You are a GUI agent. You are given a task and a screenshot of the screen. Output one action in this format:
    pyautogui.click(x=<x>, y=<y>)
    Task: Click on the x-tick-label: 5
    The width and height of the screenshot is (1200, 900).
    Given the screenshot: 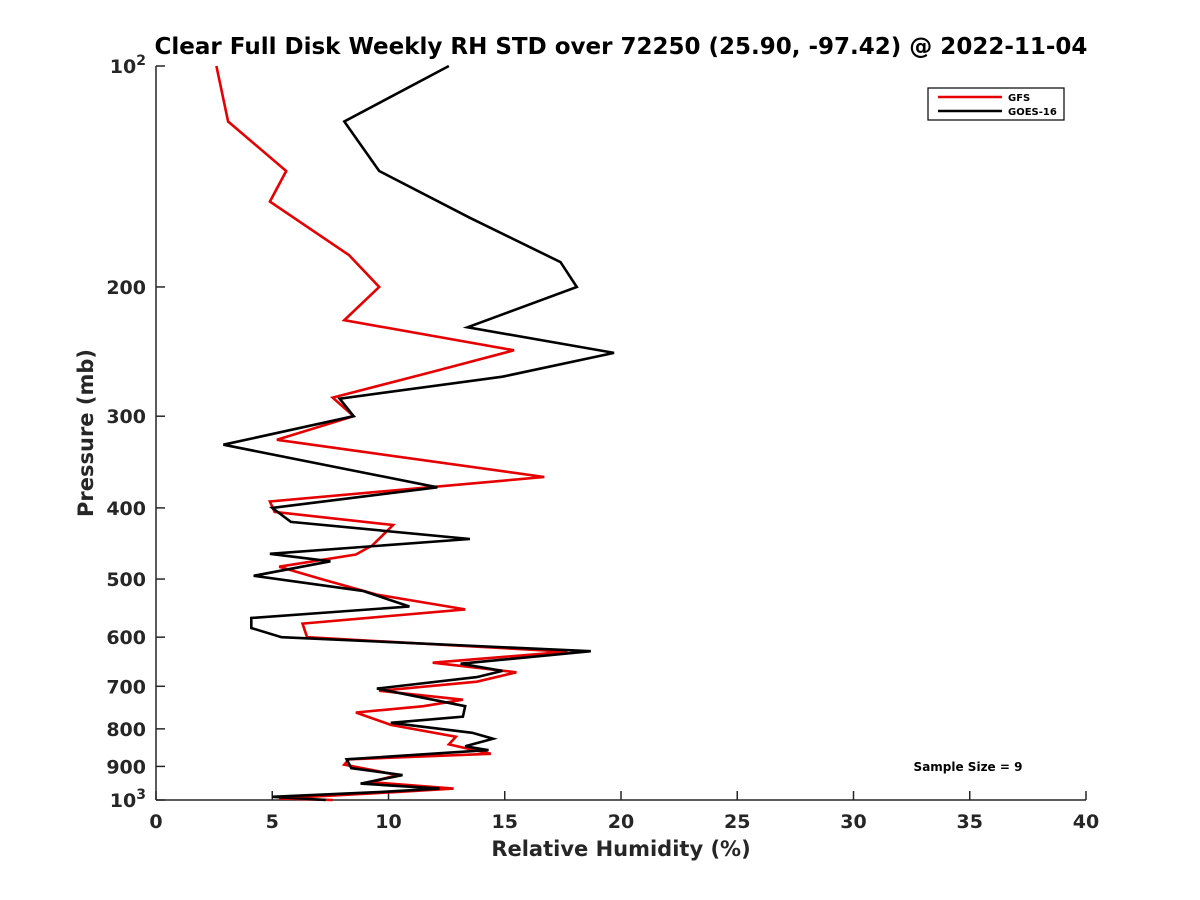 What is the action you would take?
    pyautogui.click(x=272, y=822)
    